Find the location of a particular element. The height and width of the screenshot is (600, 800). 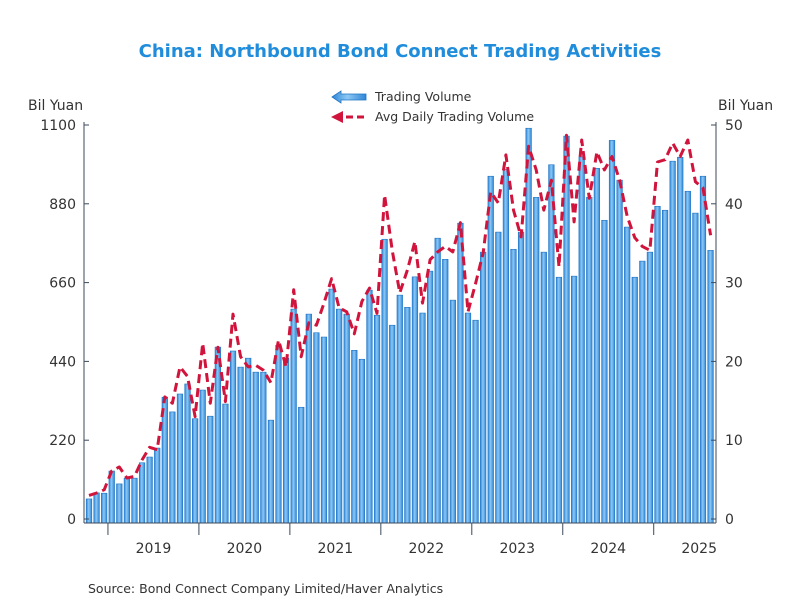

left-axis-unit: Bil Yuan is located at coordinates (56, 106).